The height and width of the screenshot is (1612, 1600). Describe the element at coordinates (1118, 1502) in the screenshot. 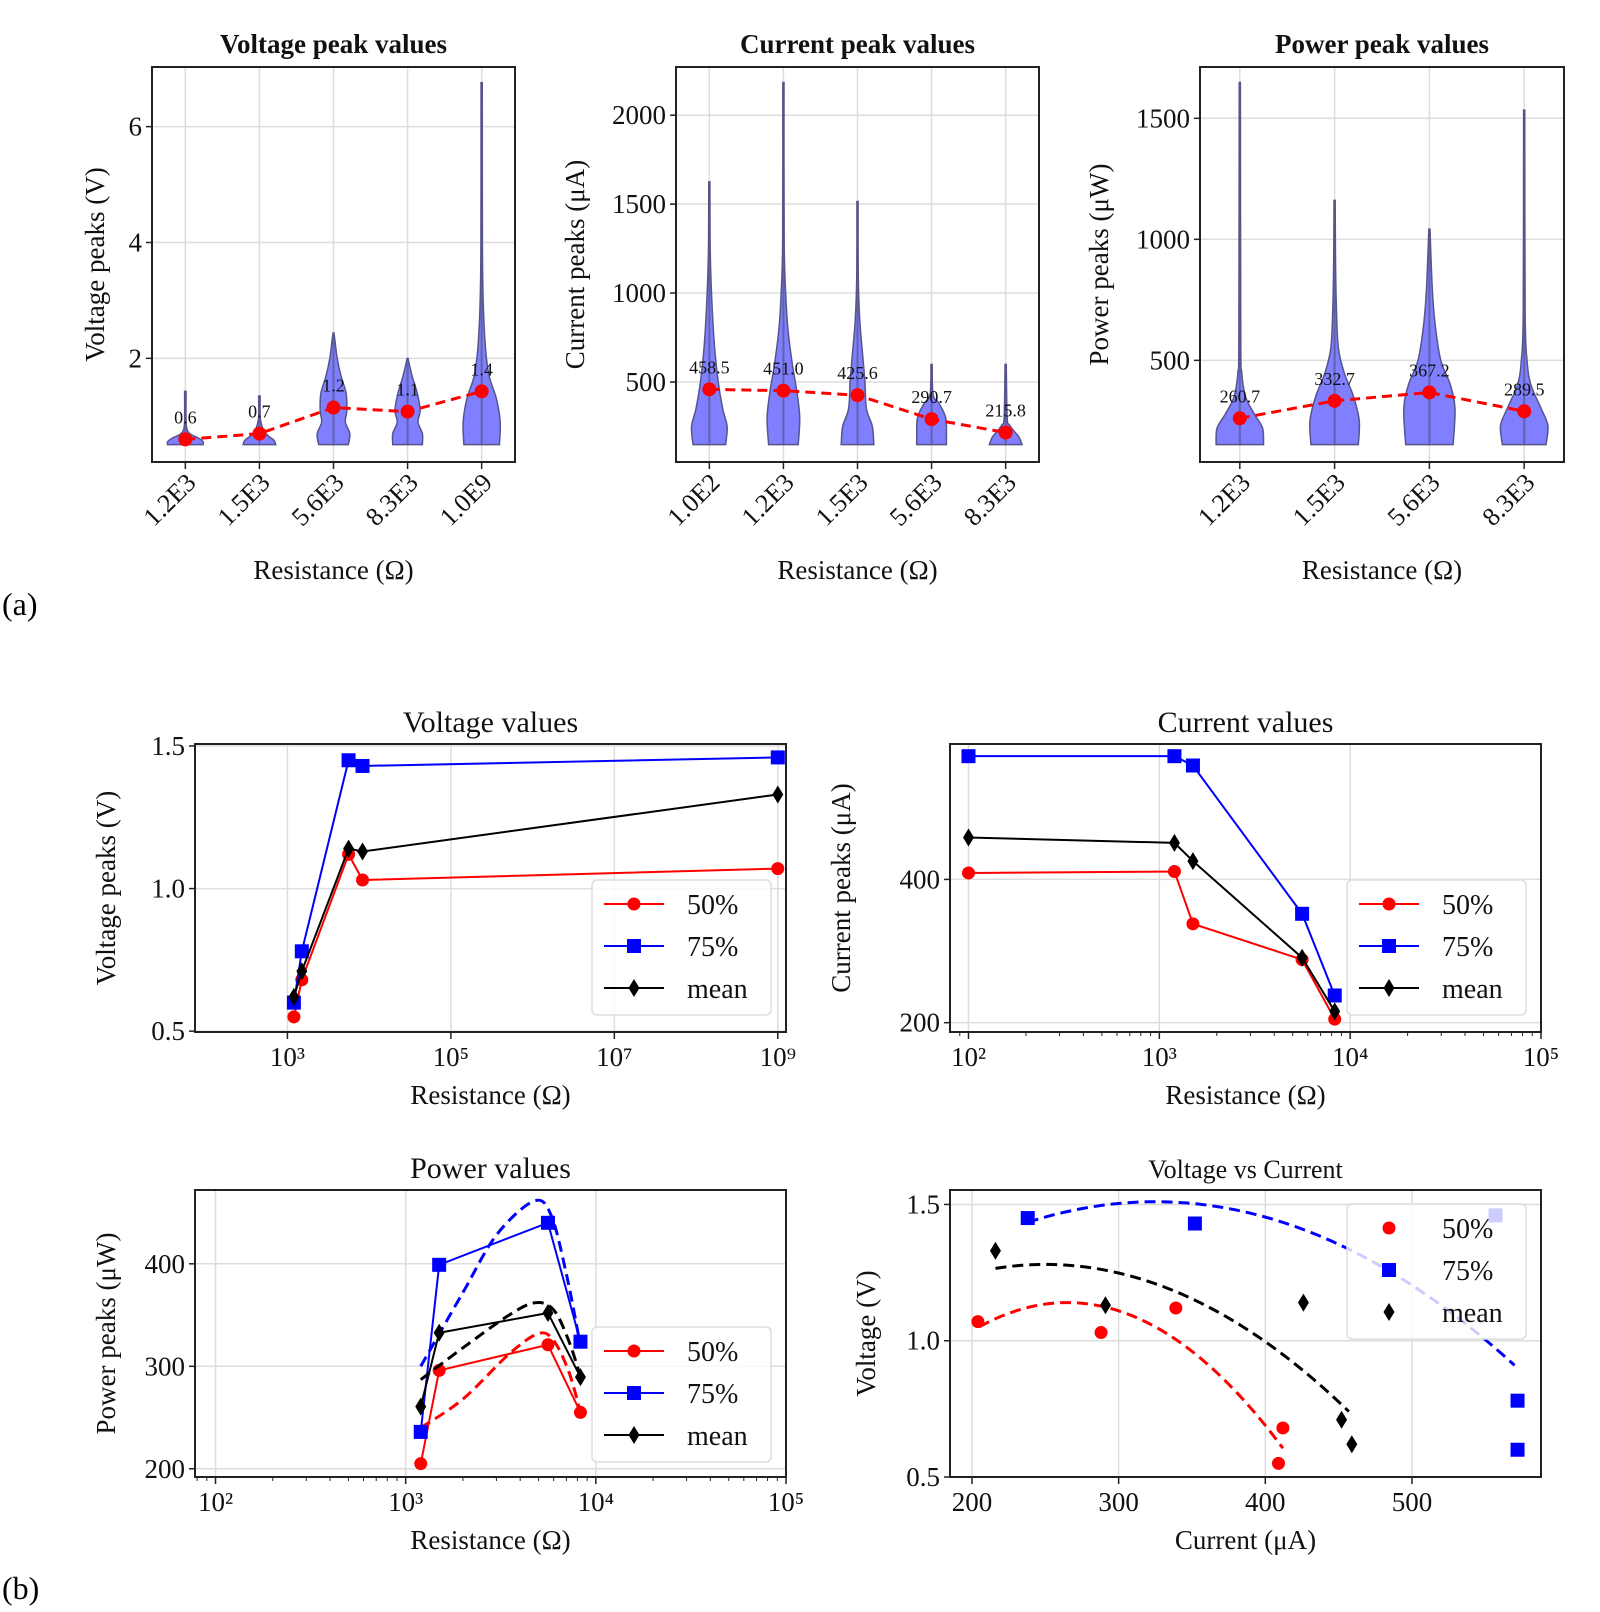

I see `x-tick-label: 300` at that location.